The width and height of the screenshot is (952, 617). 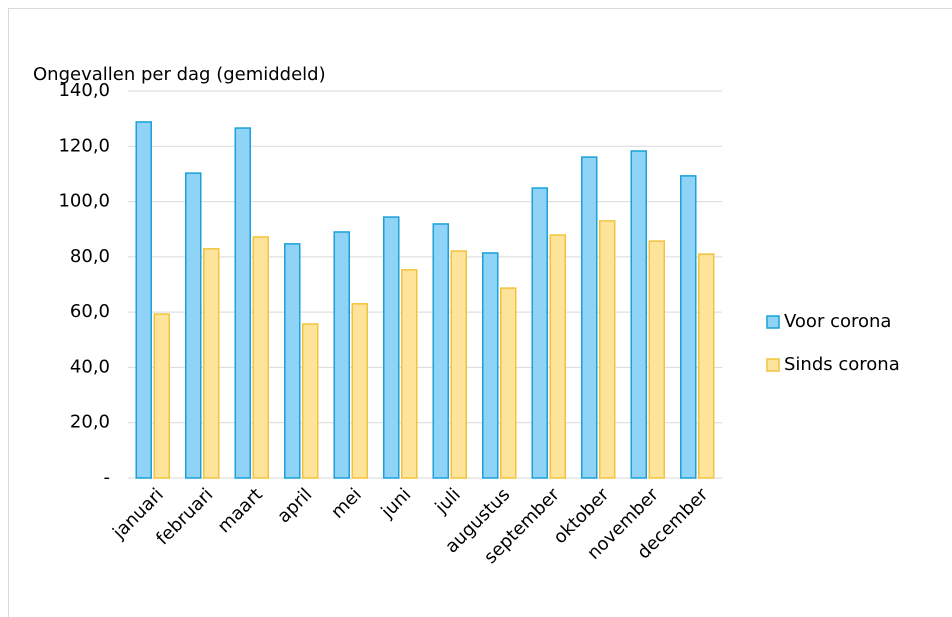 What do you see at coordinates (90, 311) in the screenshot?
I see `y-tick-label: 60,0` at bounding box center [90, 311].